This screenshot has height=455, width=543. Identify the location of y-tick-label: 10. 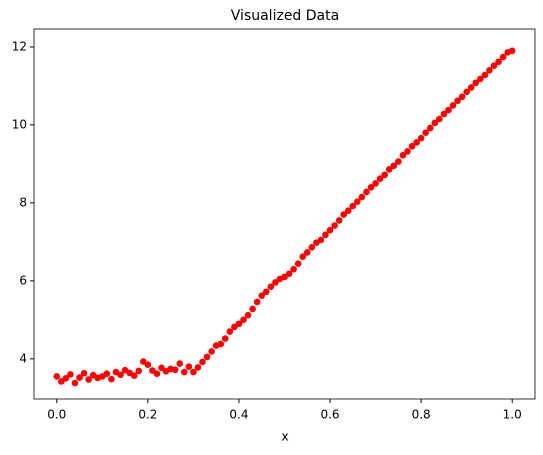
(19, 124).